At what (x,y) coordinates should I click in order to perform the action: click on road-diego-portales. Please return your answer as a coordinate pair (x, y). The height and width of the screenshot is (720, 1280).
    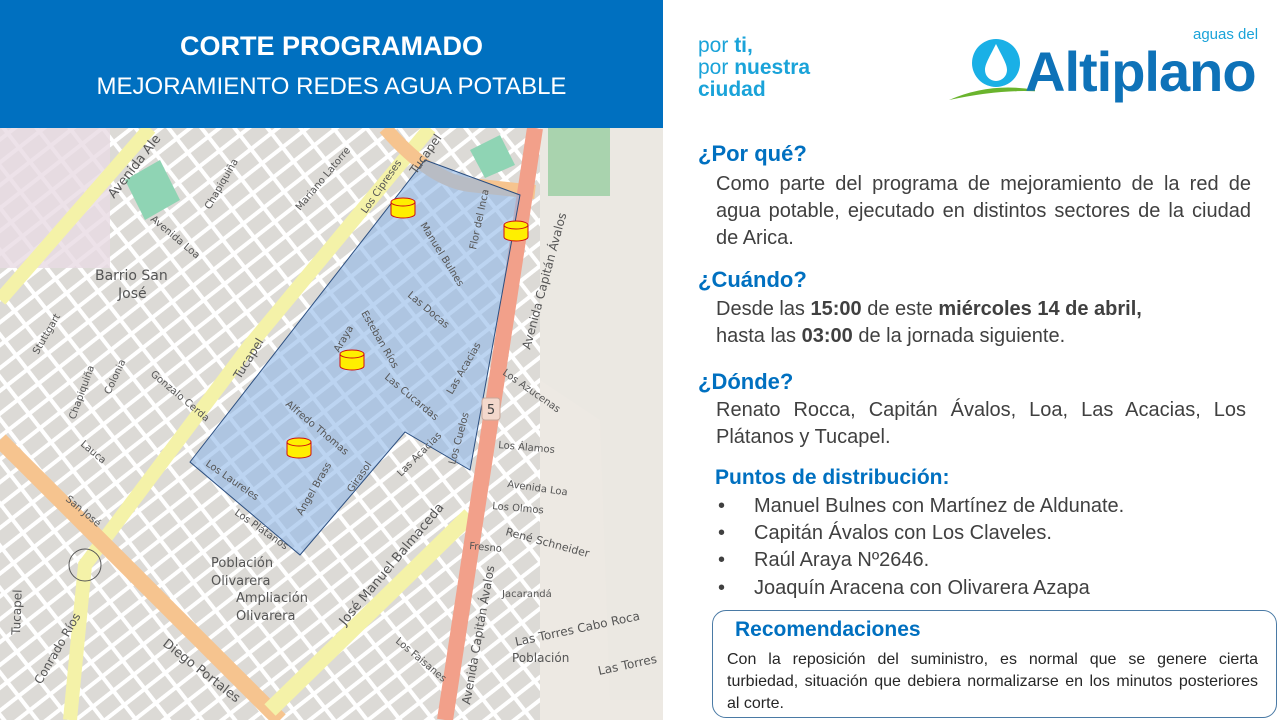
    Looking at the image, I should click on (143, 577).